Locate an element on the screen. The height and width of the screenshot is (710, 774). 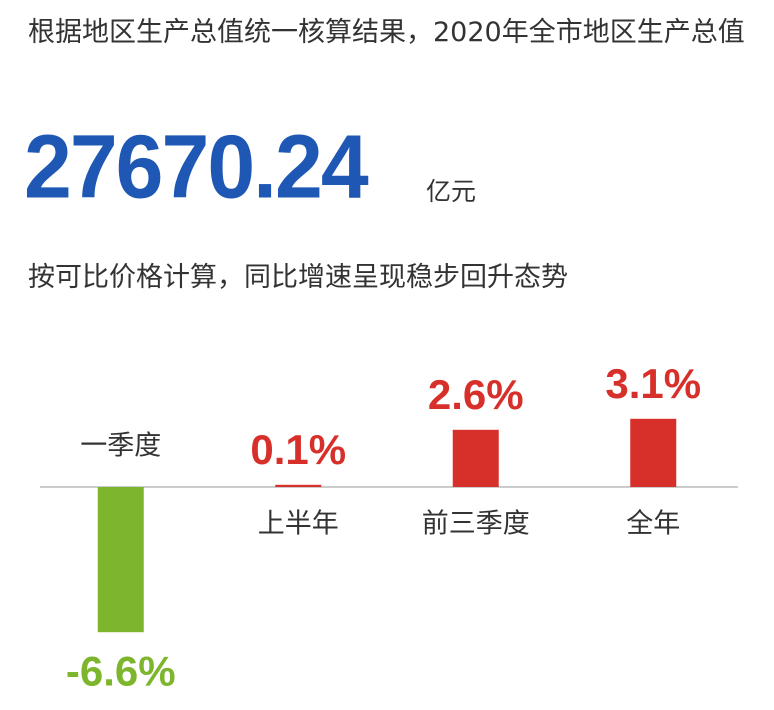
category-label: 全年 is located at coordinates (653, 524).